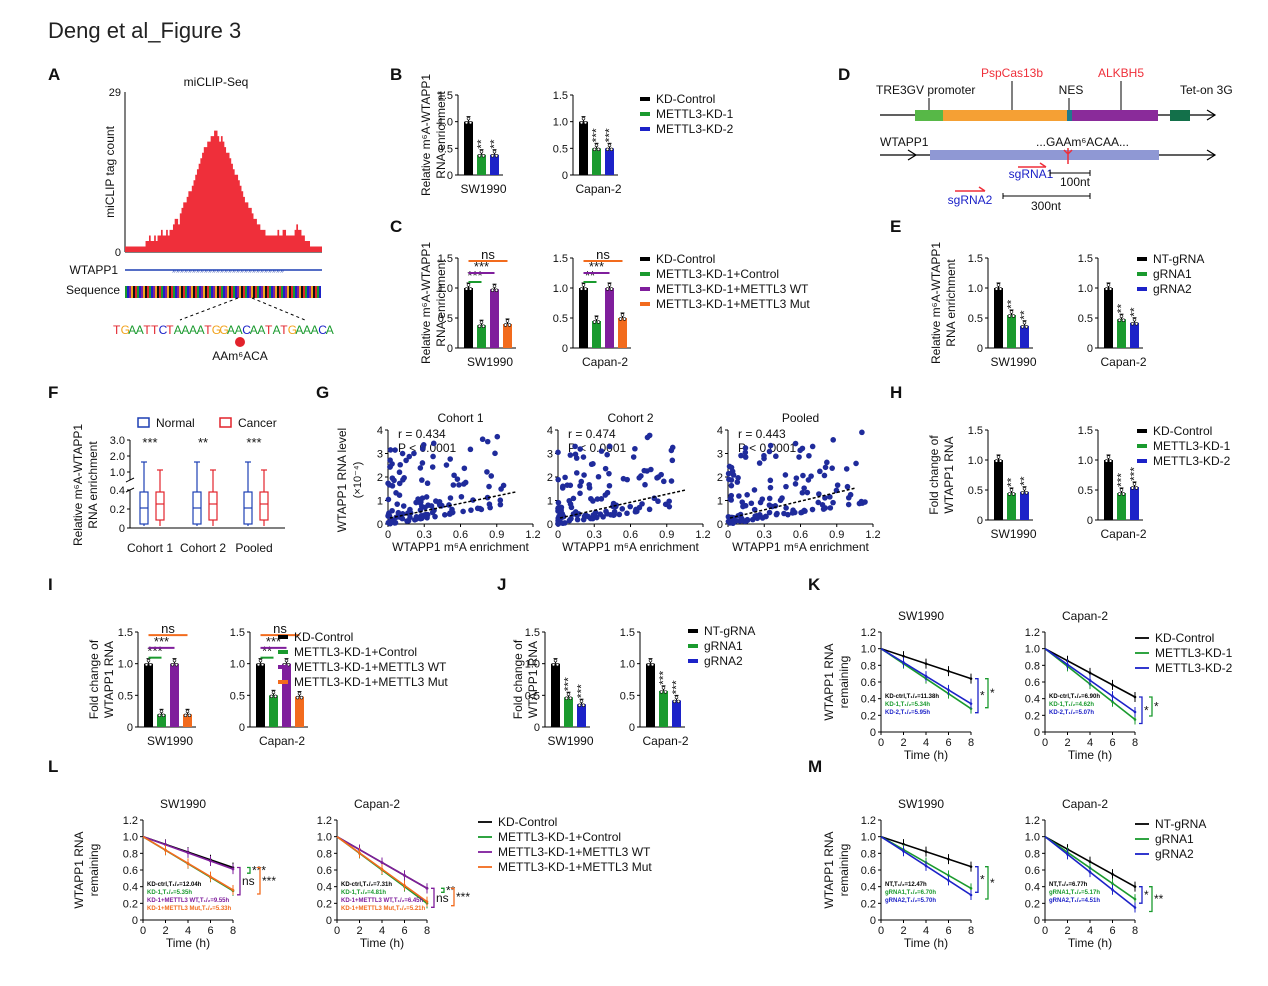 This screenshot has width=1268, height=986. What do you see at coordinates (936, 303) in the screenshot?
I see `y-axis-label: Relative m⁶A-WTAPP1` at bounding box center [936, 303].